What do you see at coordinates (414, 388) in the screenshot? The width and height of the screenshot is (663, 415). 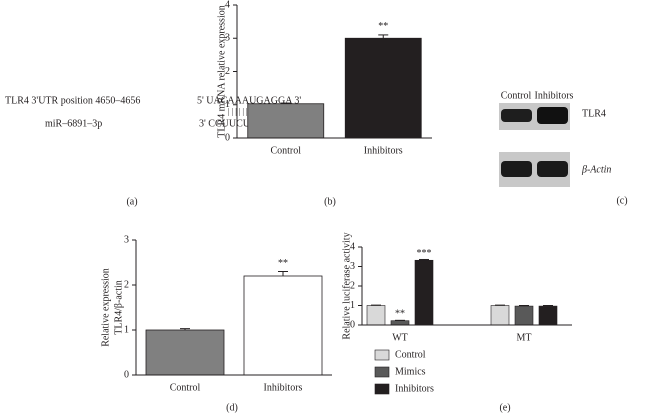 I see `legend-label: Inhibitors` at bounding box center [414, 388].